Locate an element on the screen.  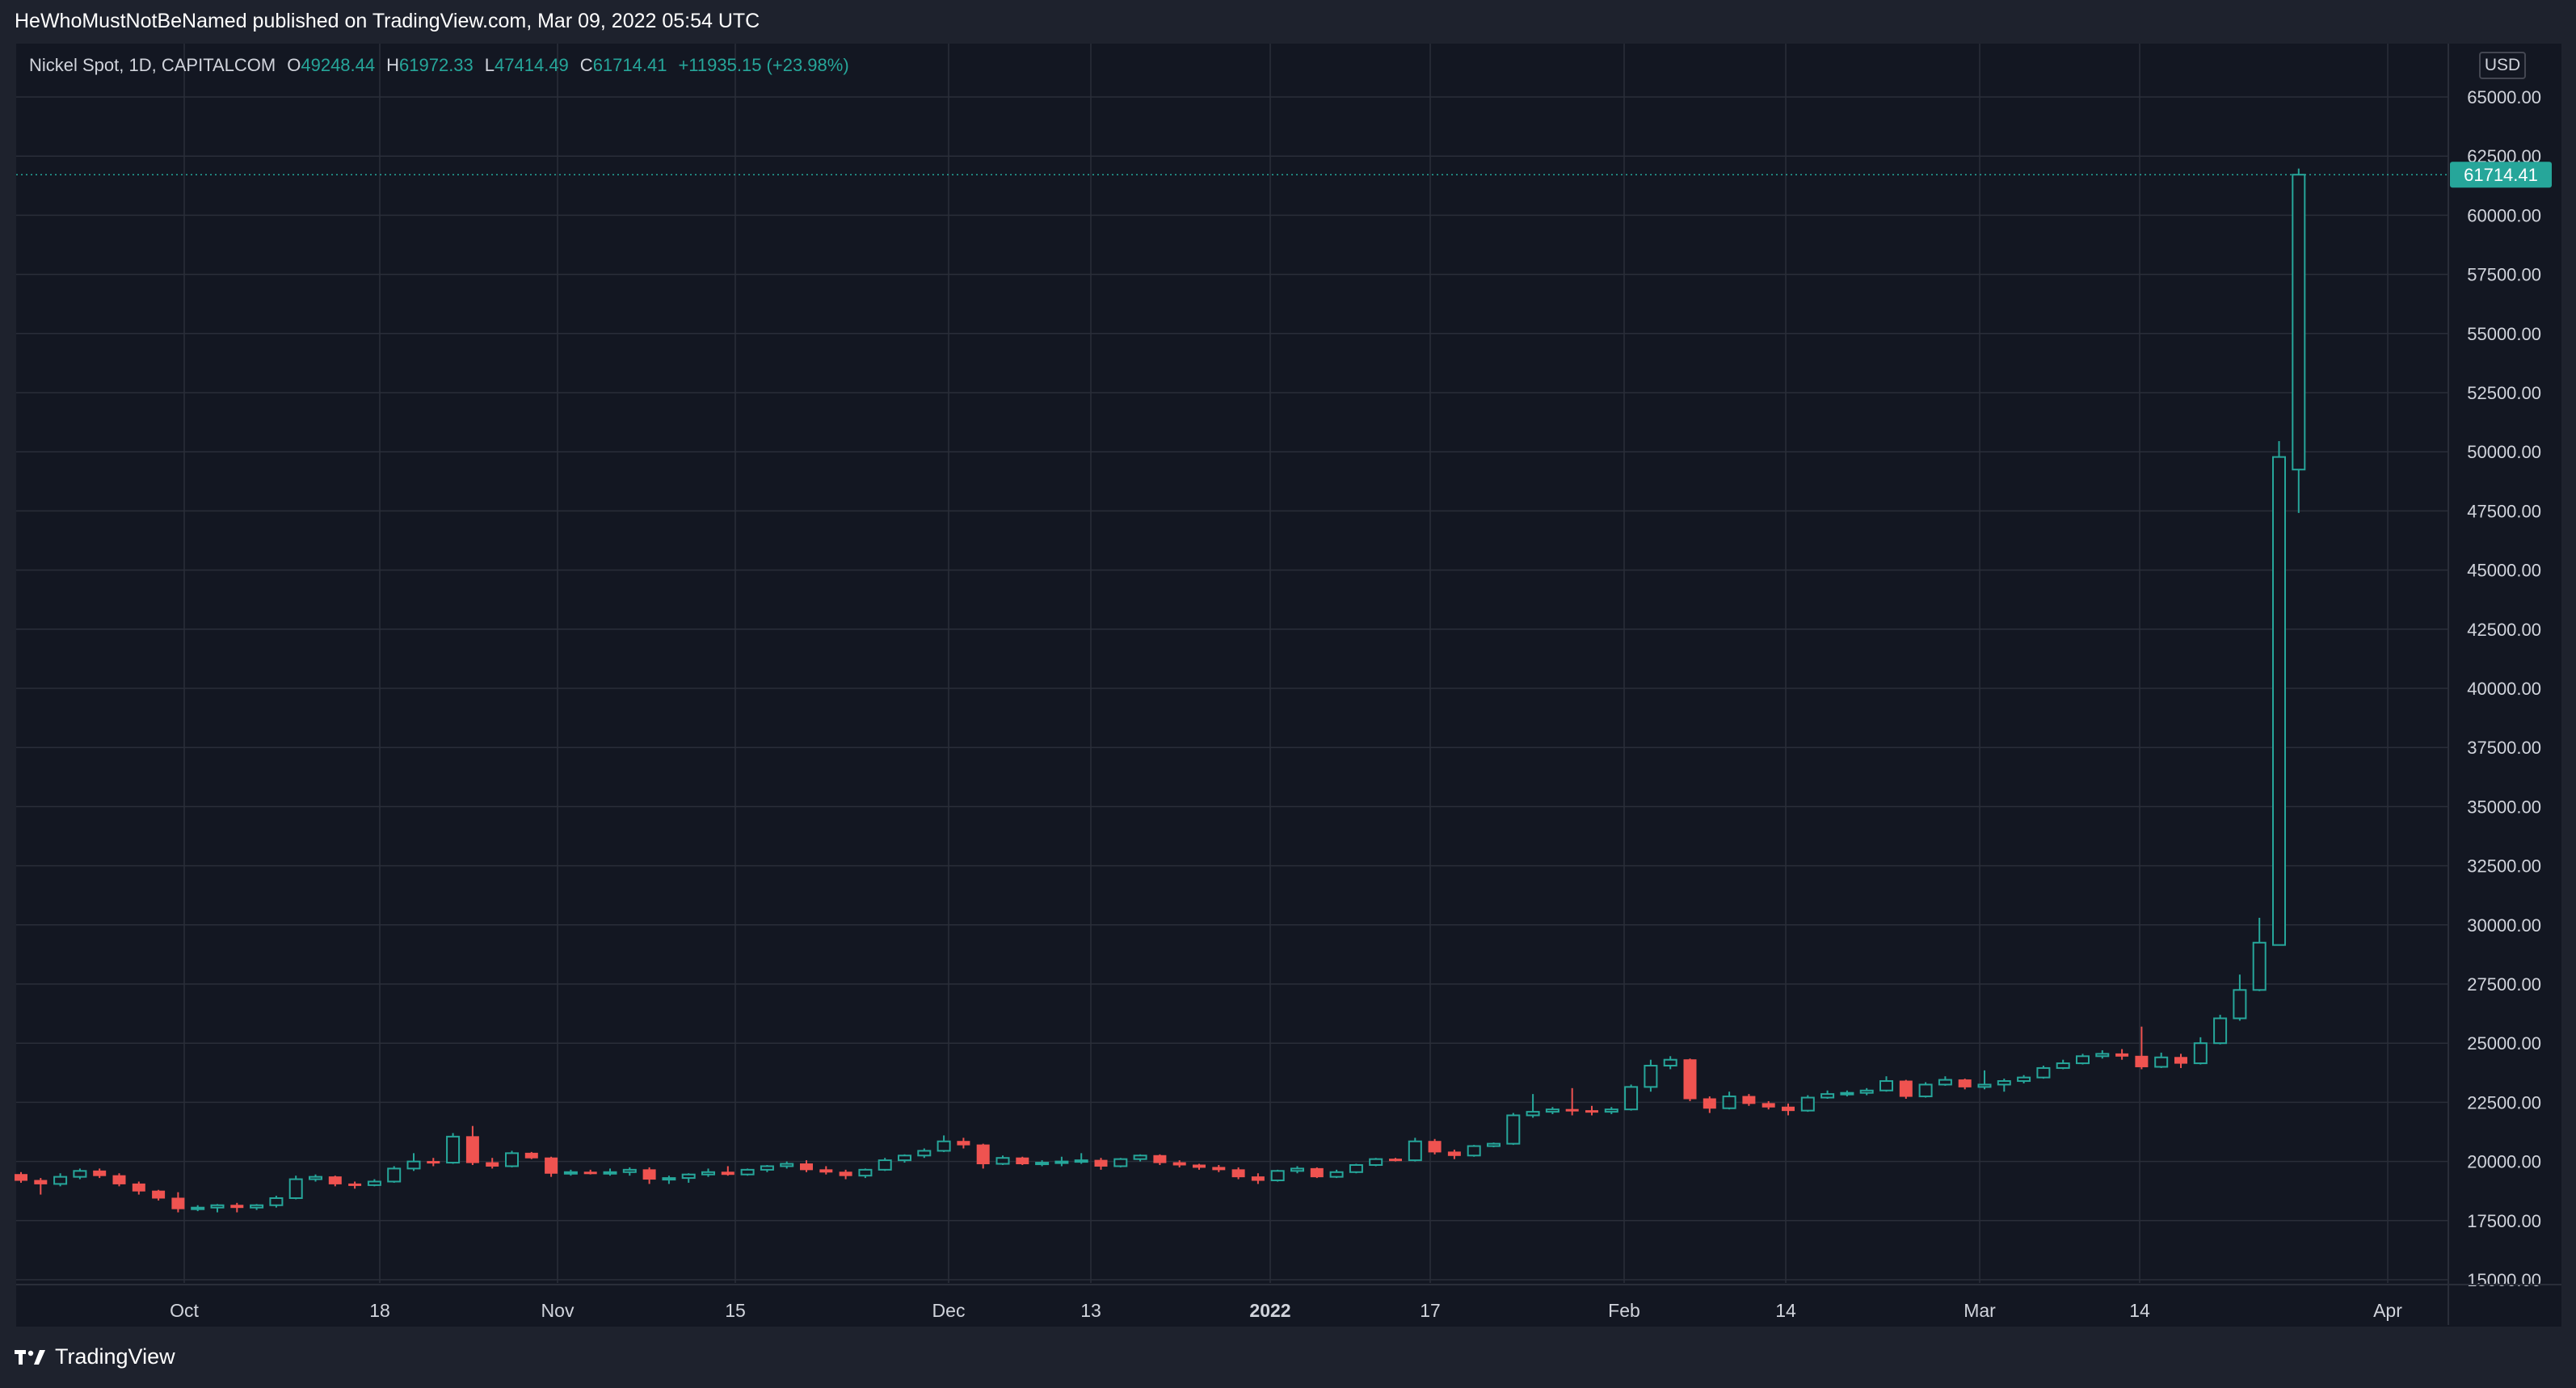
tradingview-brand: TradingView is located at coordinates (115, 1357).